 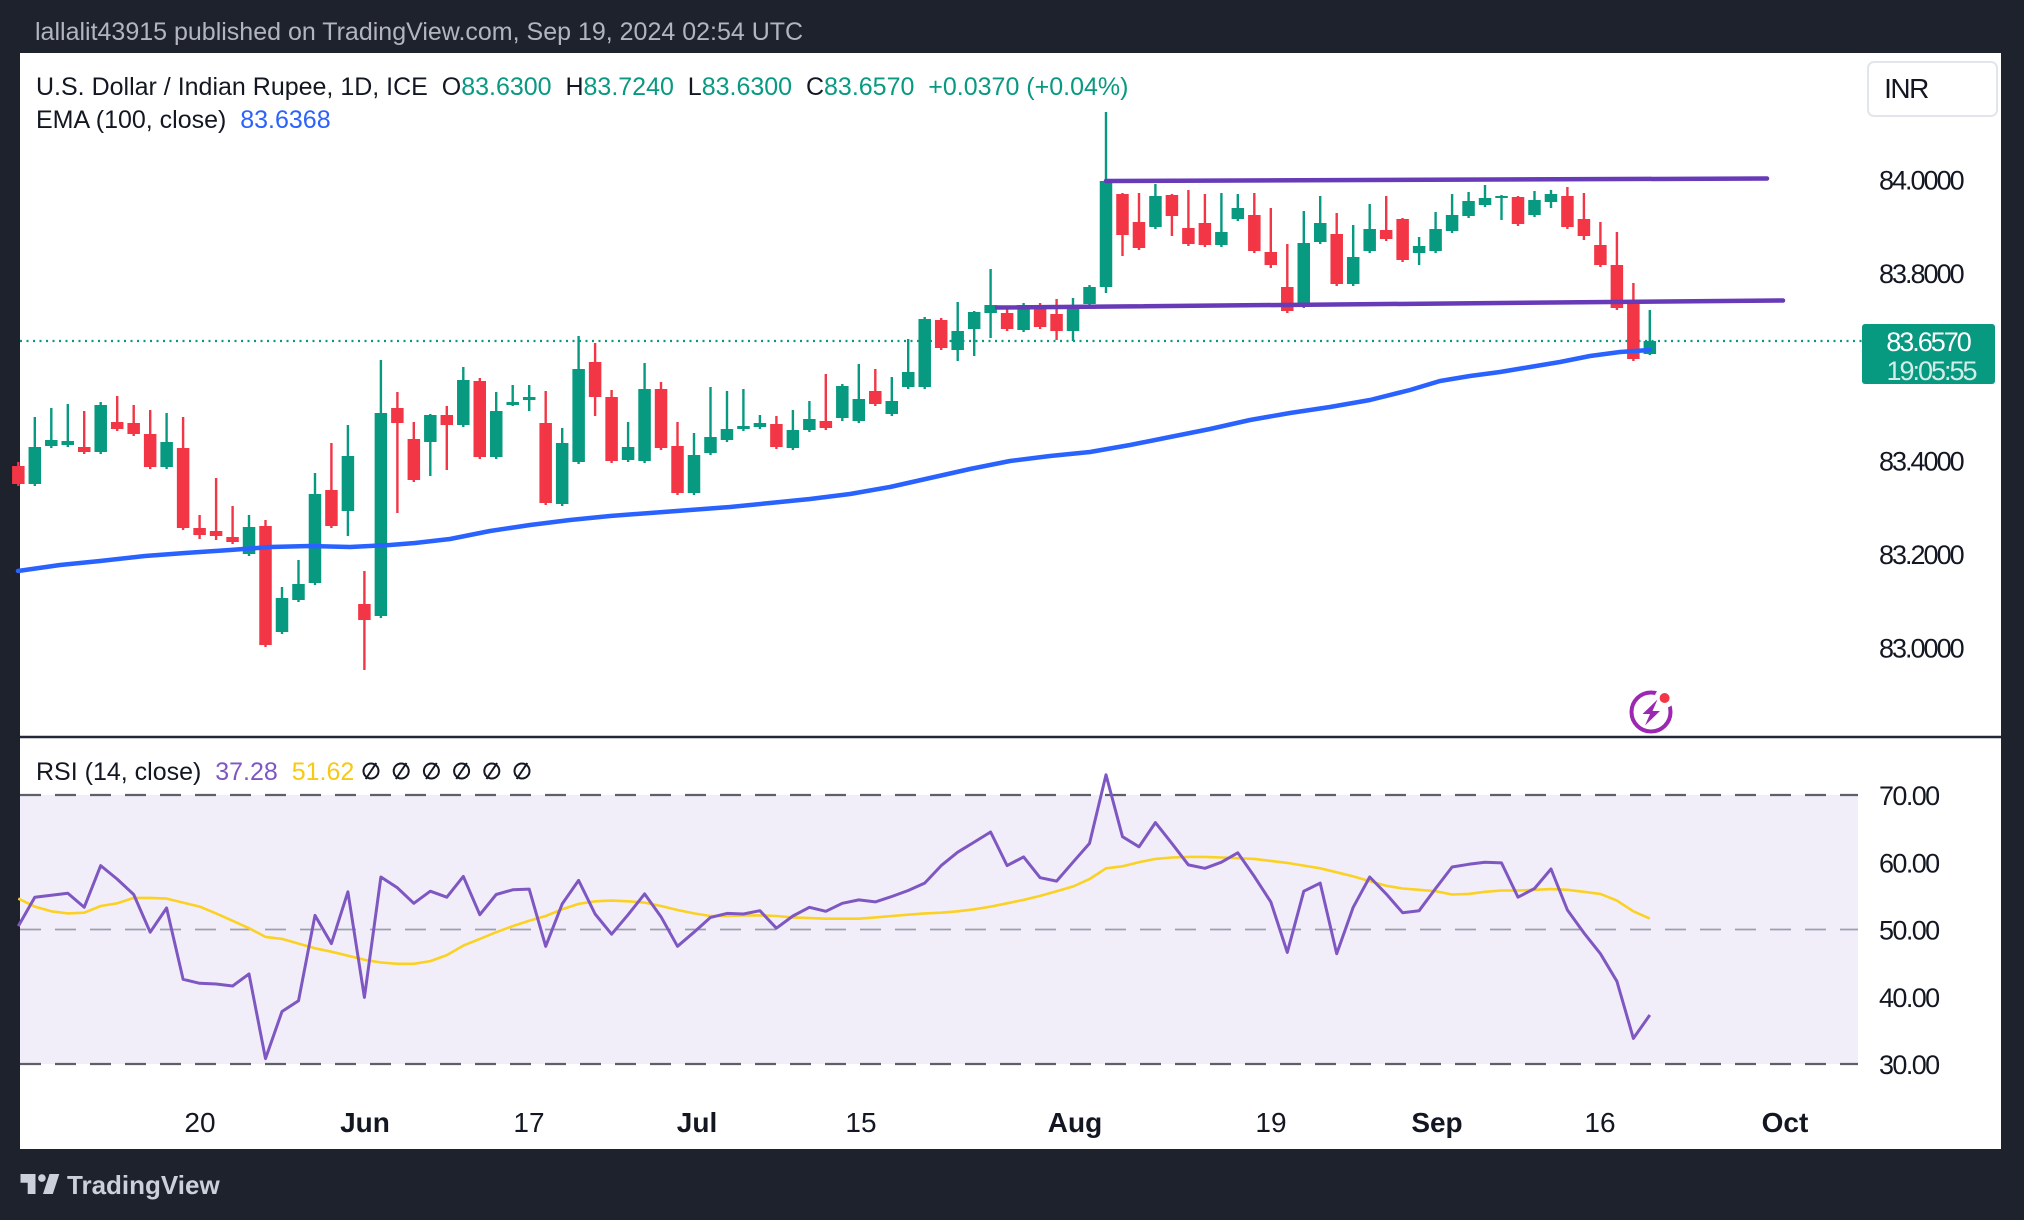 What do you see at coordinates (1909, 863) in the screenshot?
I see `svg-text: 60.00` at bounding box center [1909, 863].